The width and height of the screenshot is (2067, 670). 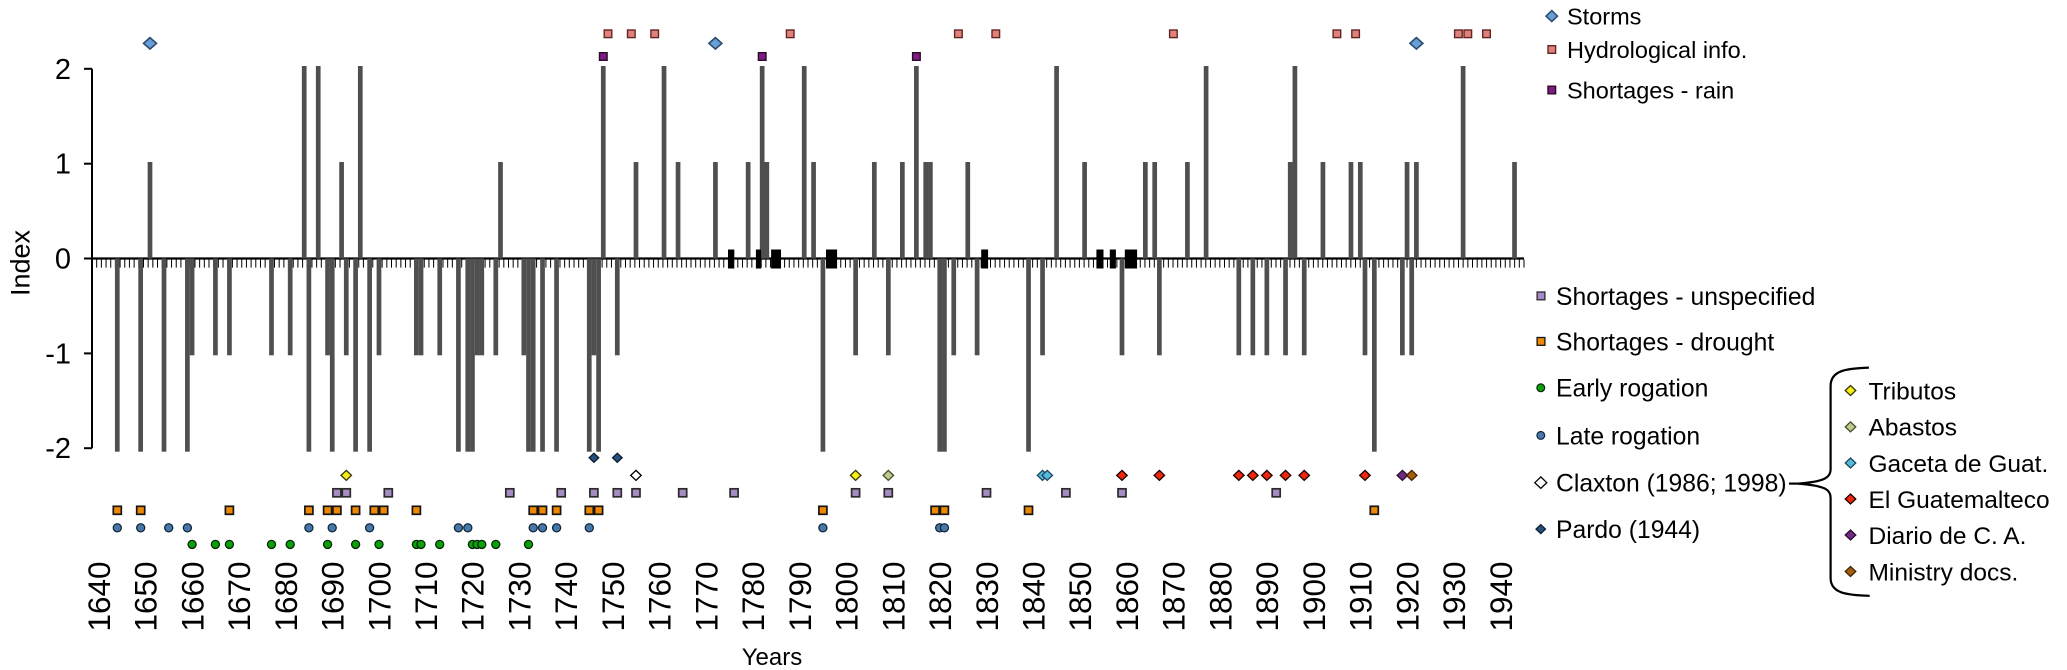 I want to click on svg-text: 1920, so click(x=1407, y=596).